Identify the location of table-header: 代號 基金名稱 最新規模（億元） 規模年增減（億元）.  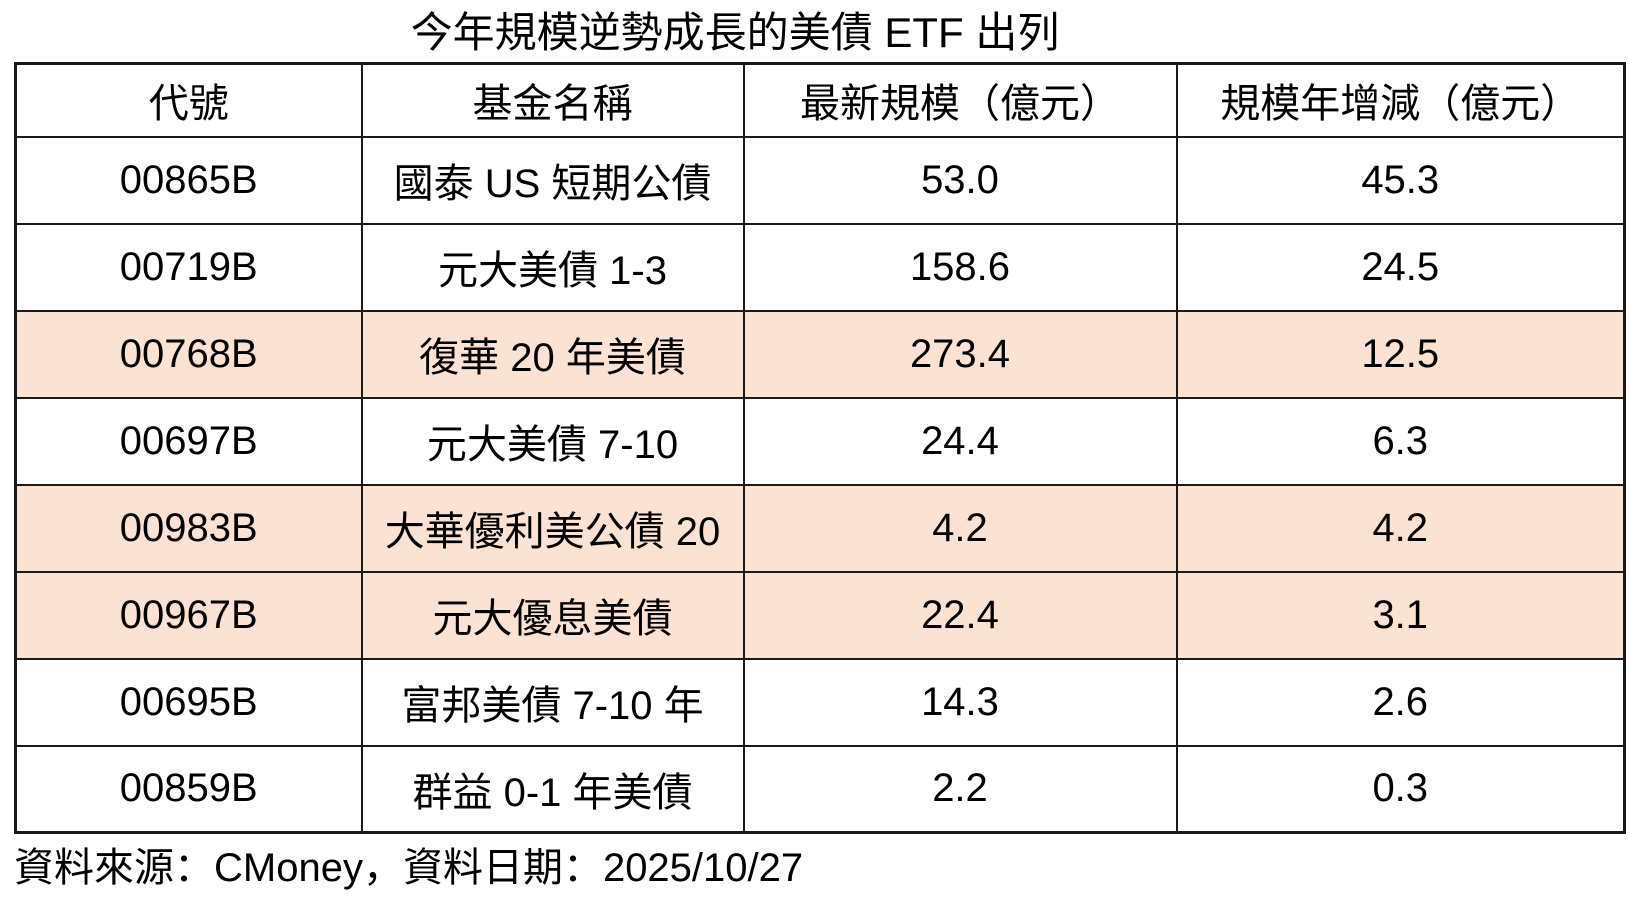
(820, 100).